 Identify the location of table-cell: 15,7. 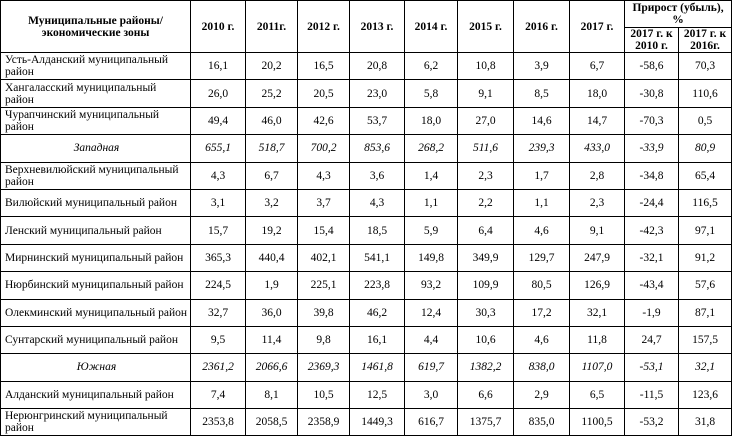
(218, 230).